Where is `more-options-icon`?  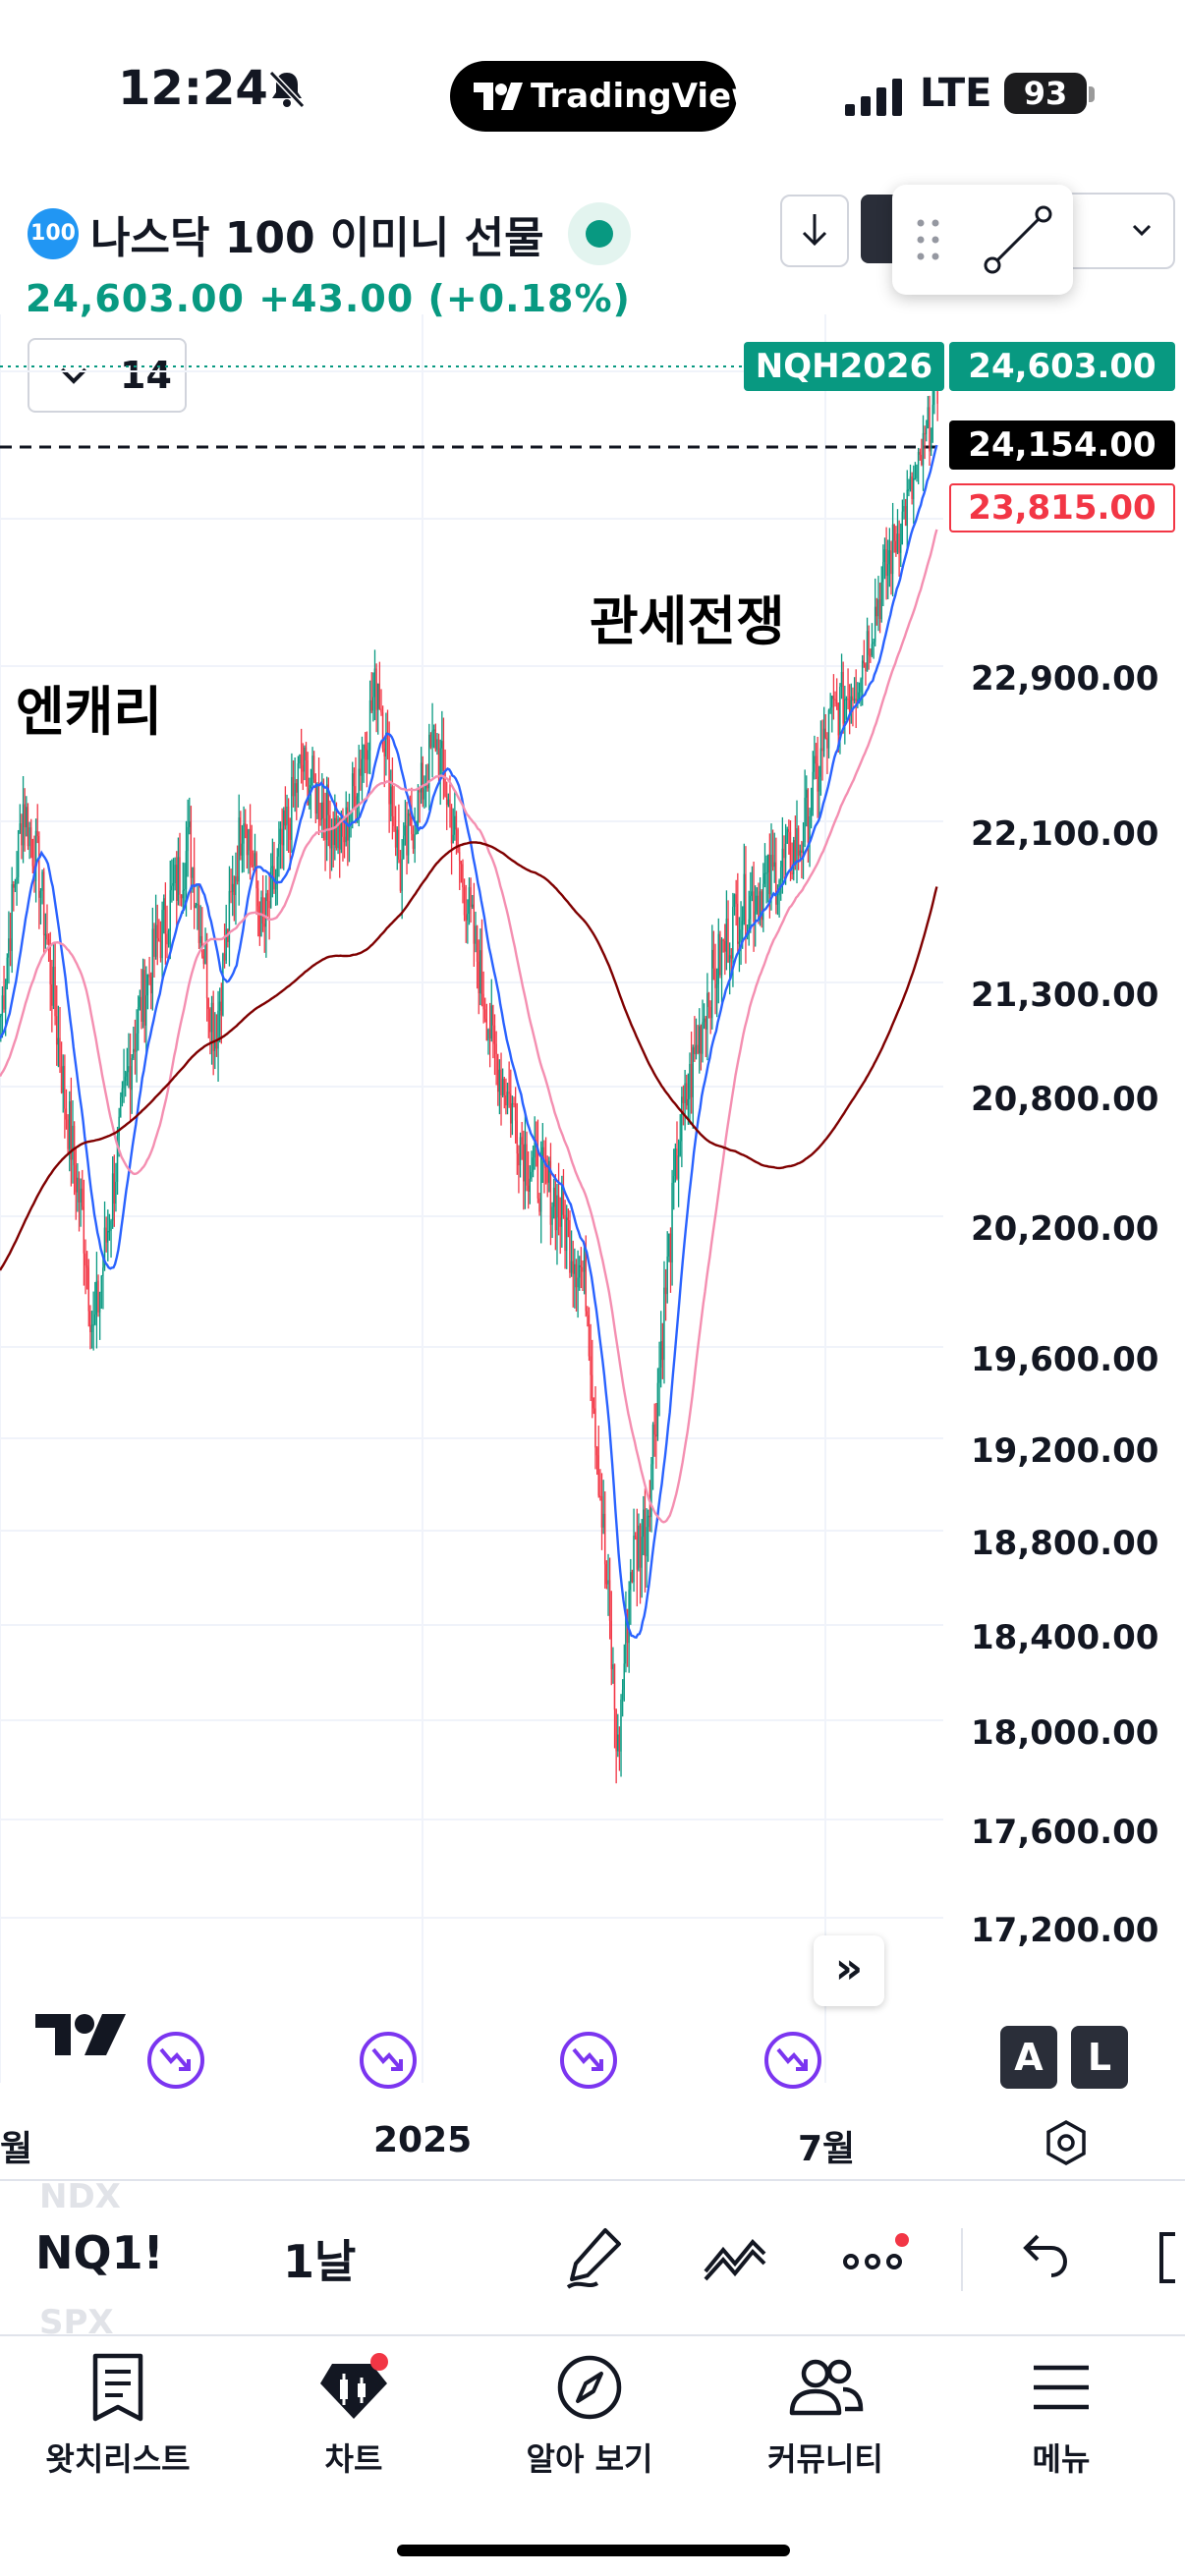 more-options-icon is located at coordinates (875, 2257).